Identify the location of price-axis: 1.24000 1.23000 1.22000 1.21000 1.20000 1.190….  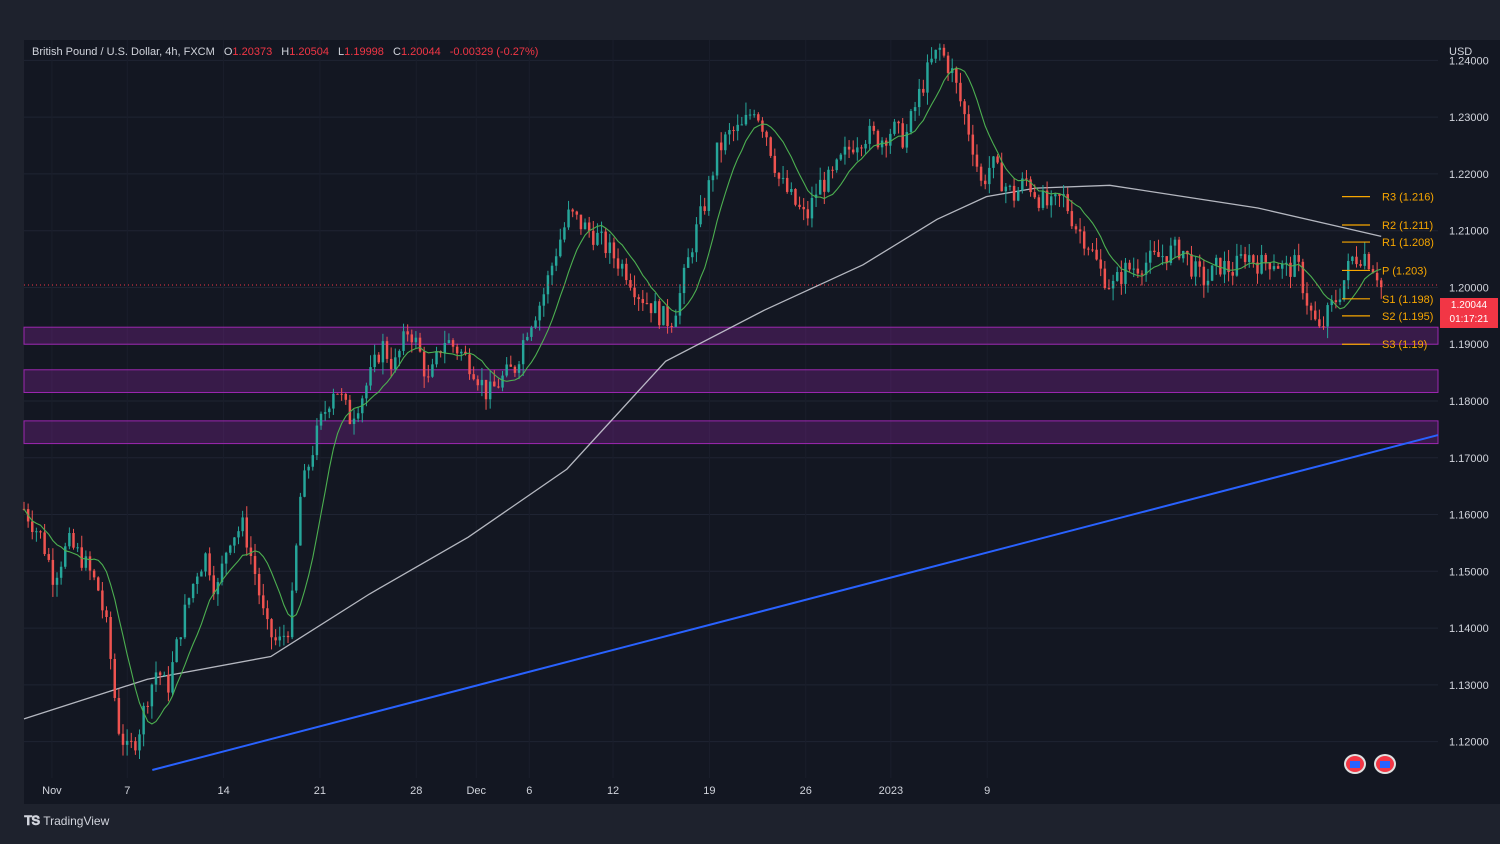
(1469, 401).